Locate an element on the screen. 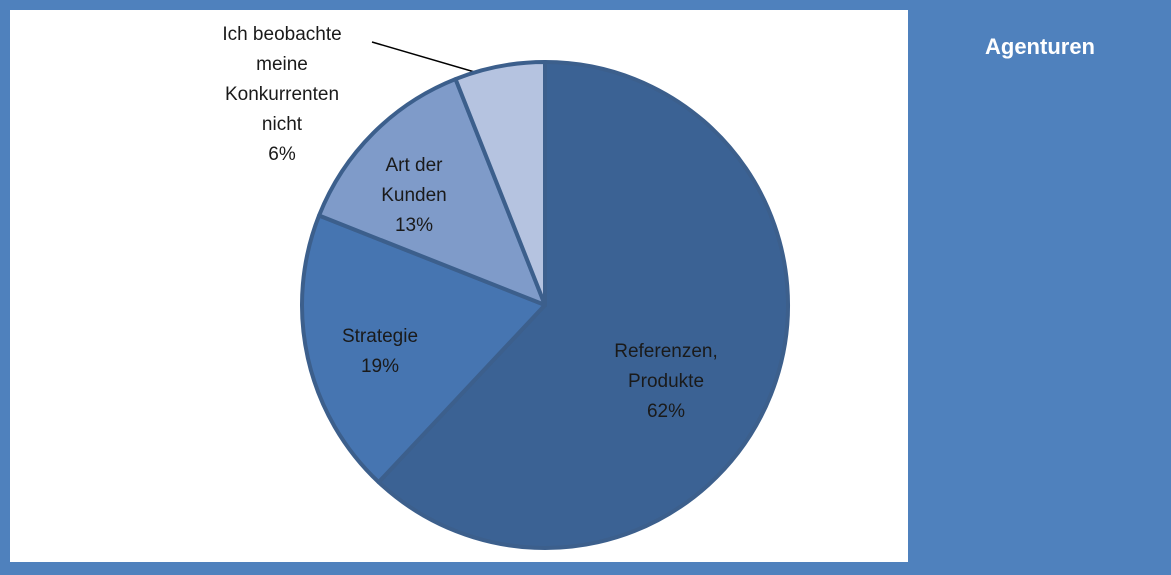 Image resolution: width=1171 pixels, height=575 pixels. slice-label: Art der Kunden is located at coordinates (414, 180).